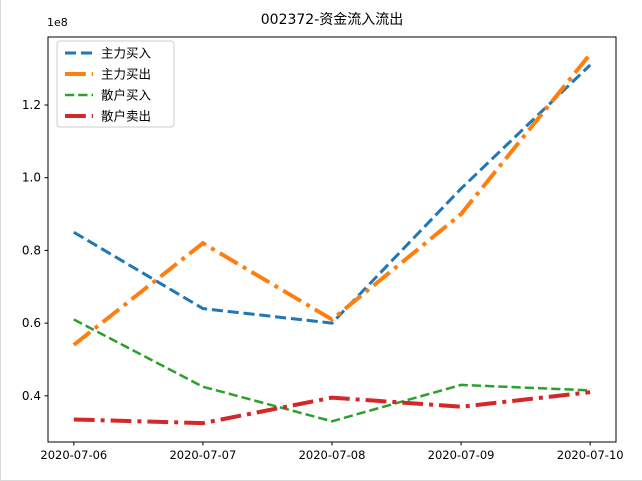 This screenshot has height=481, width=642. Describe the element at coordinates (126, 74) in the screenshot. I see `legend-label-1: 主力买出` at that location.